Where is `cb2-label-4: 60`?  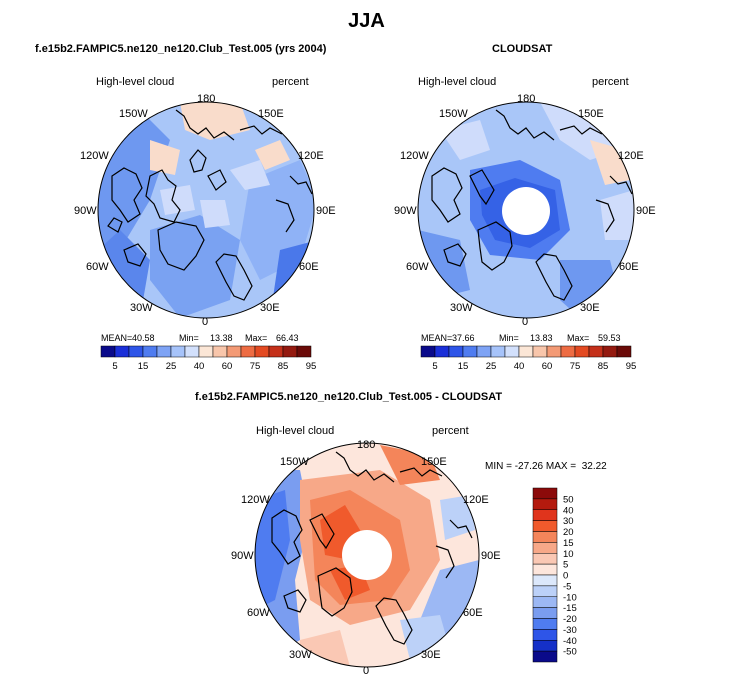 cb2-label-4: 60 is located at coordinates (547, 366).